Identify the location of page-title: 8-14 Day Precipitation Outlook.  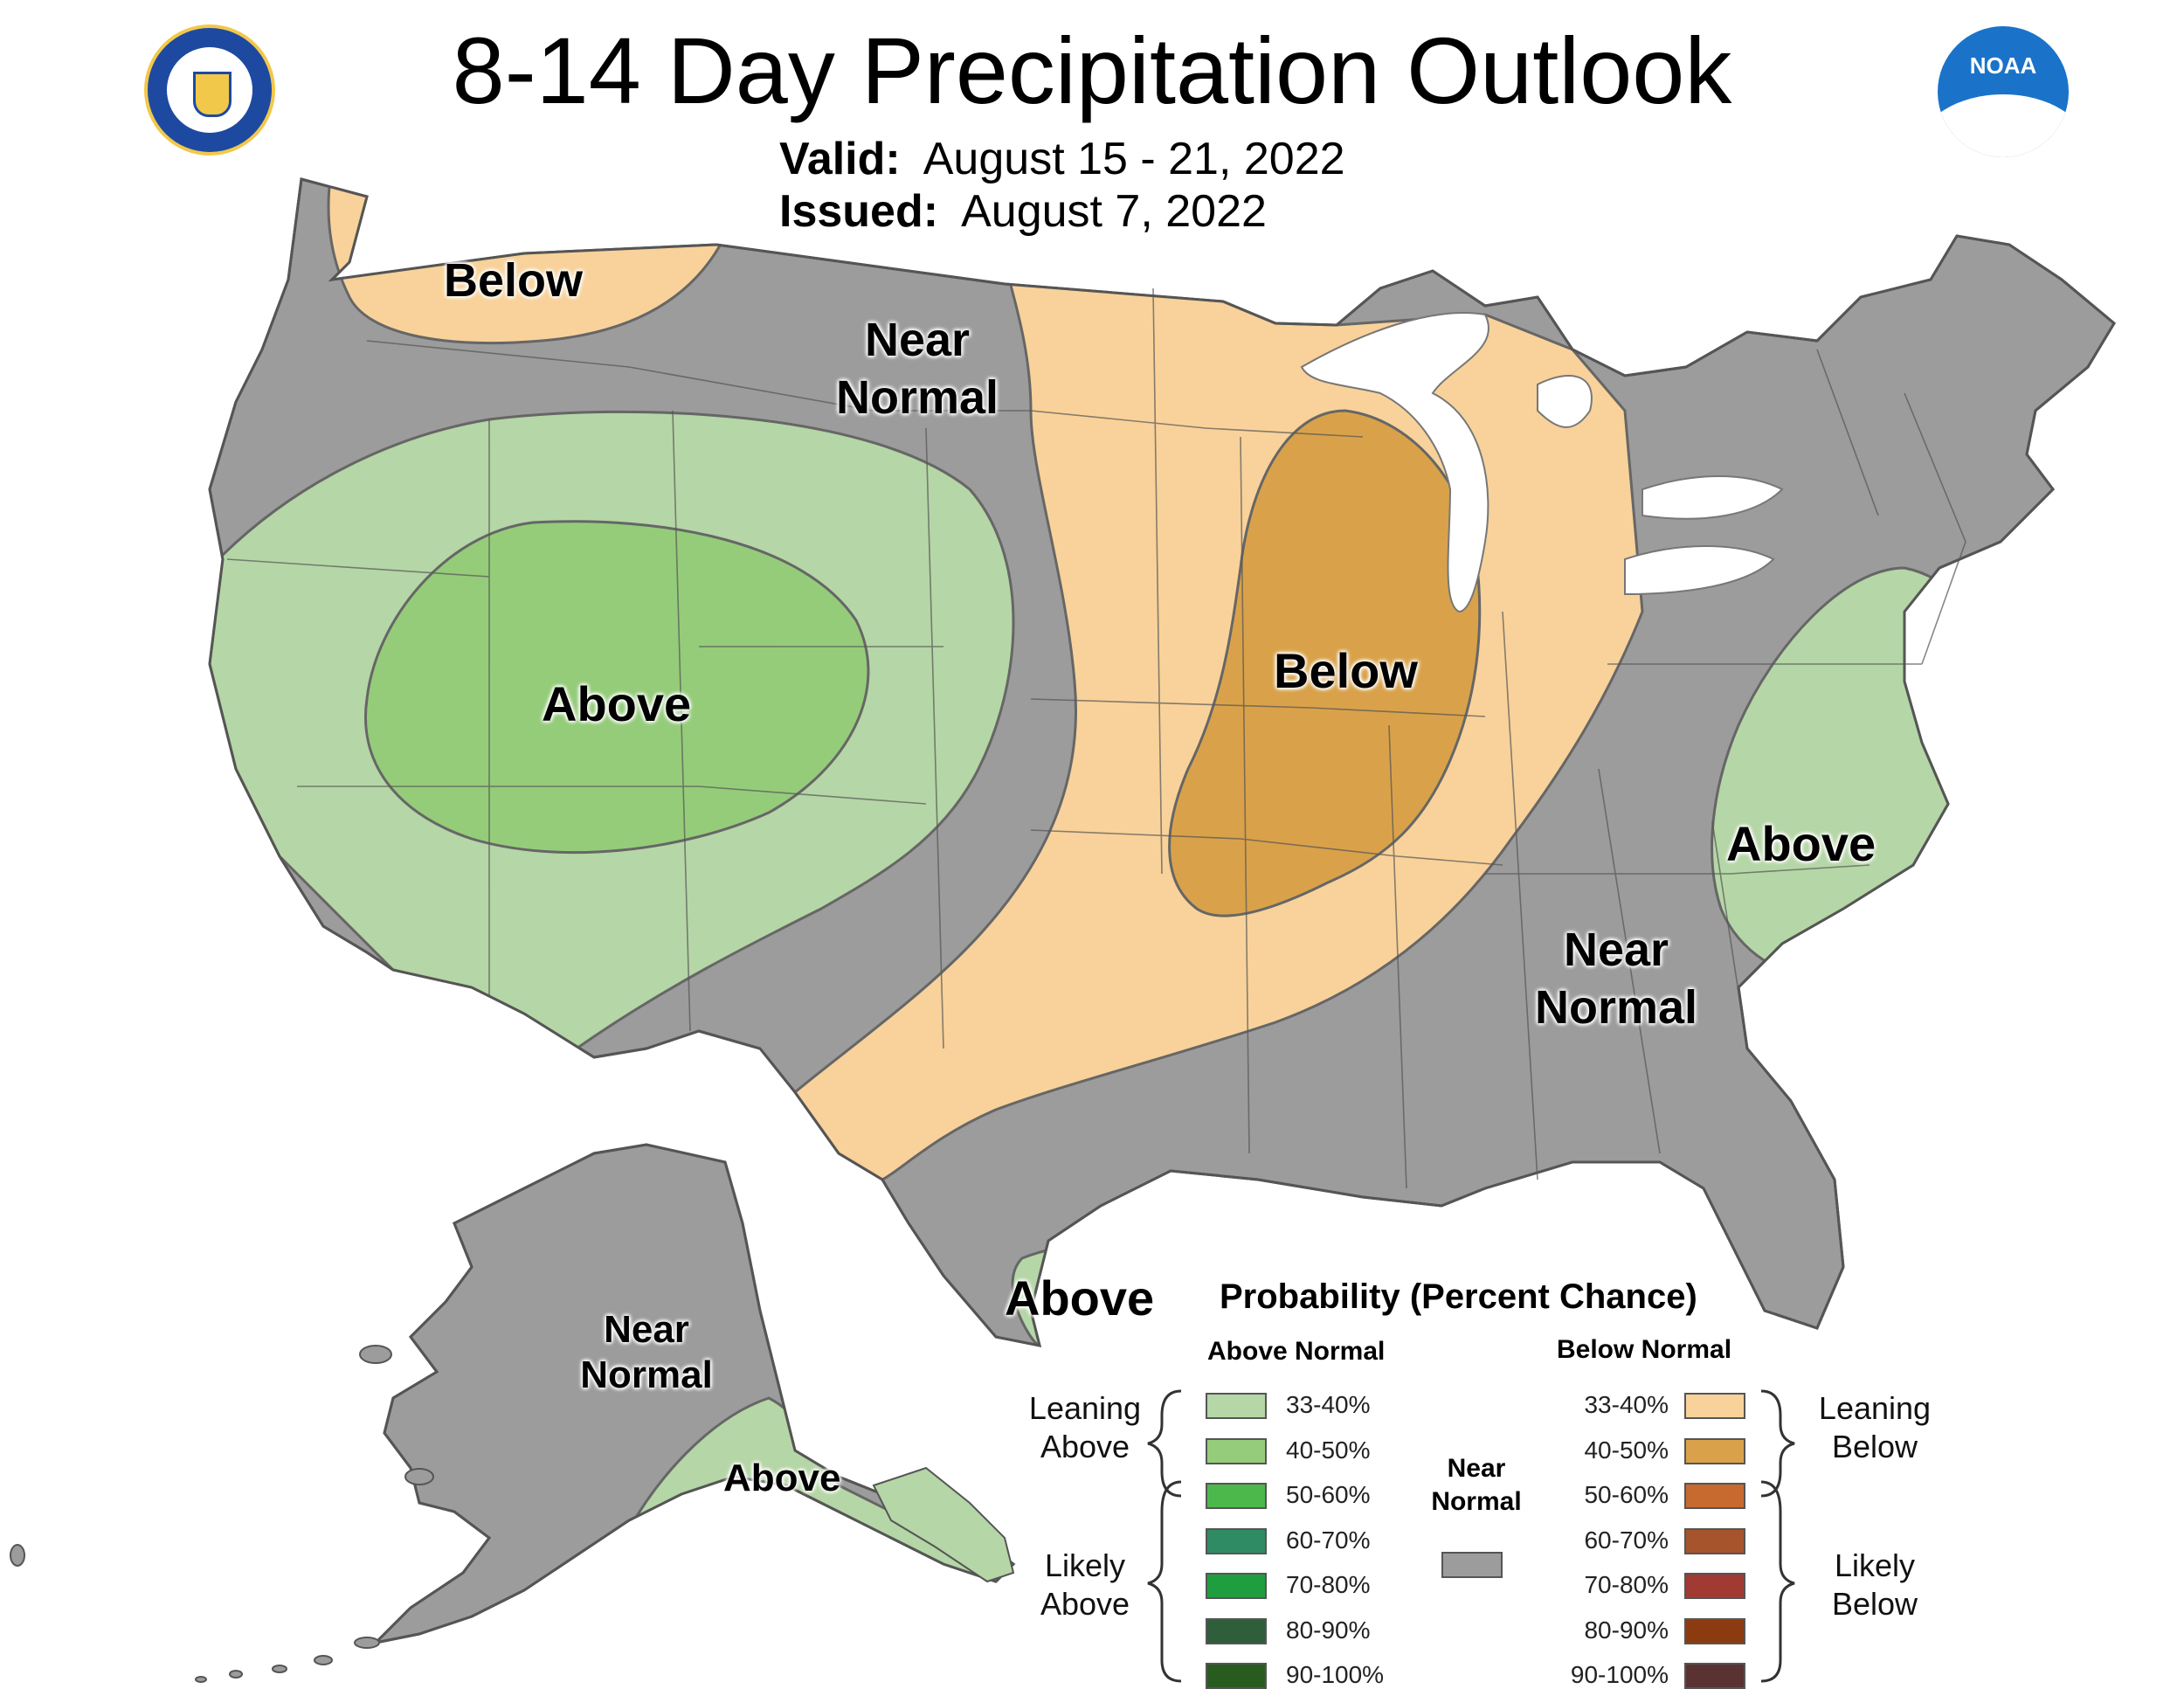
(1092, 70).